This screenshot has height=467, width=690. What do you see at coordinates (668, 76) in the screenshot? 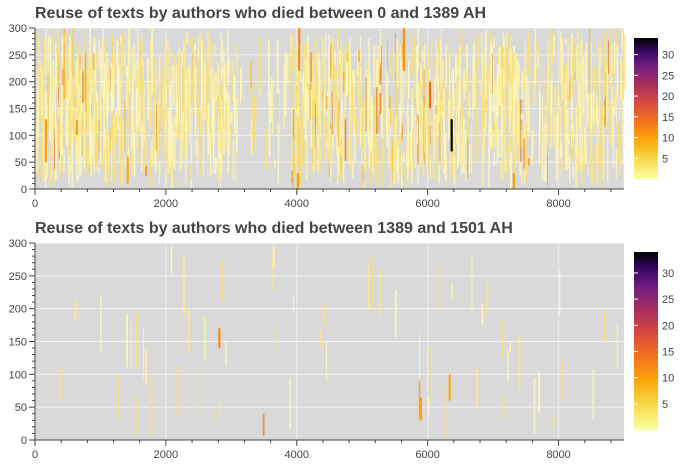
I see `colorbar-tick-label: 25` at bounding box center [668, 76].